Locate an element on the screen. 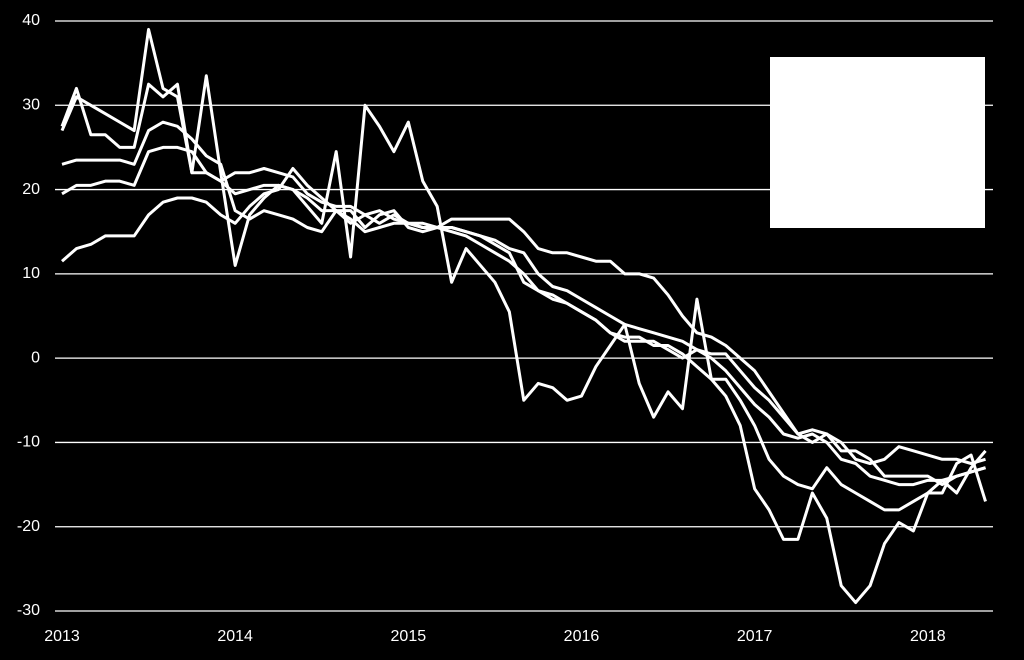  y-tick-label: -20 is located at coordinates (28, 526).